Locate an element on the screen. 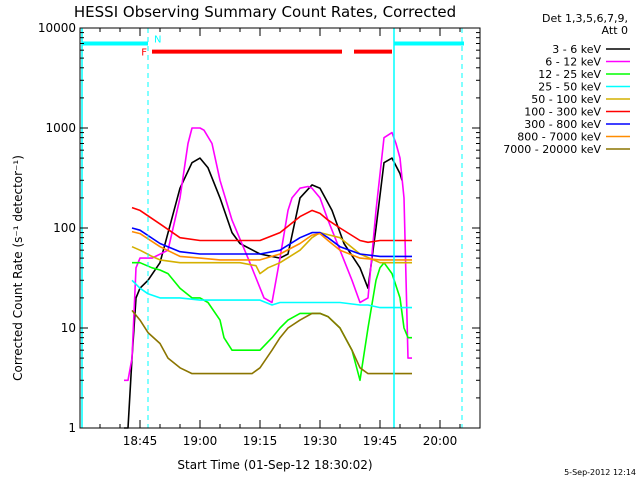 This screenshot has width=640, height=480. legend-title: Det 1,3,5,6,7,9,Att 0 is located at coordinates (585, 24).